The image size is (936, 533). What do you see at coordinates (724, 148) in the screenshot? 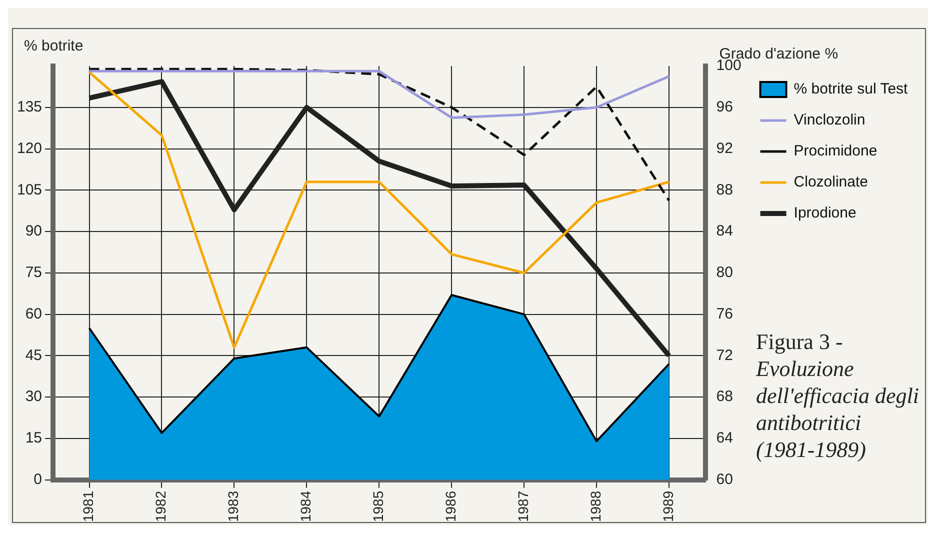
I see `y2-tick-label: 92` at bounding box center [724, 148].